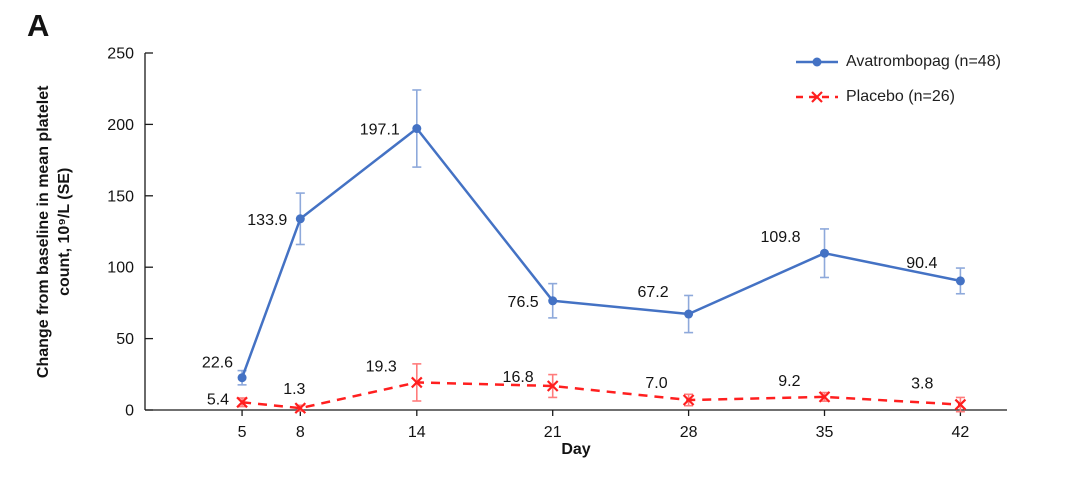 The height and width of the screenshot is (477, 1080). Describe the element at coordinates (825, 432) in the screenshot. I see `x-tick-label: 35` at that location.